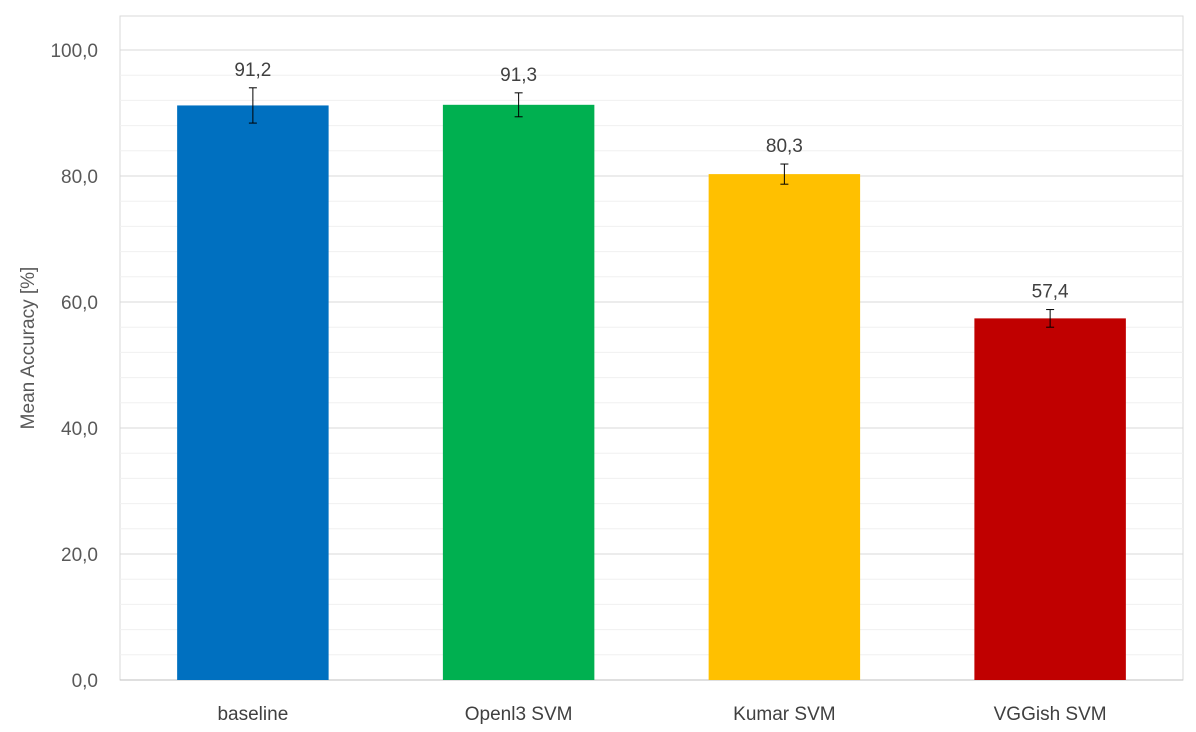  I want to click on x-category-label: Openl3 SVM, so click(519, 714).